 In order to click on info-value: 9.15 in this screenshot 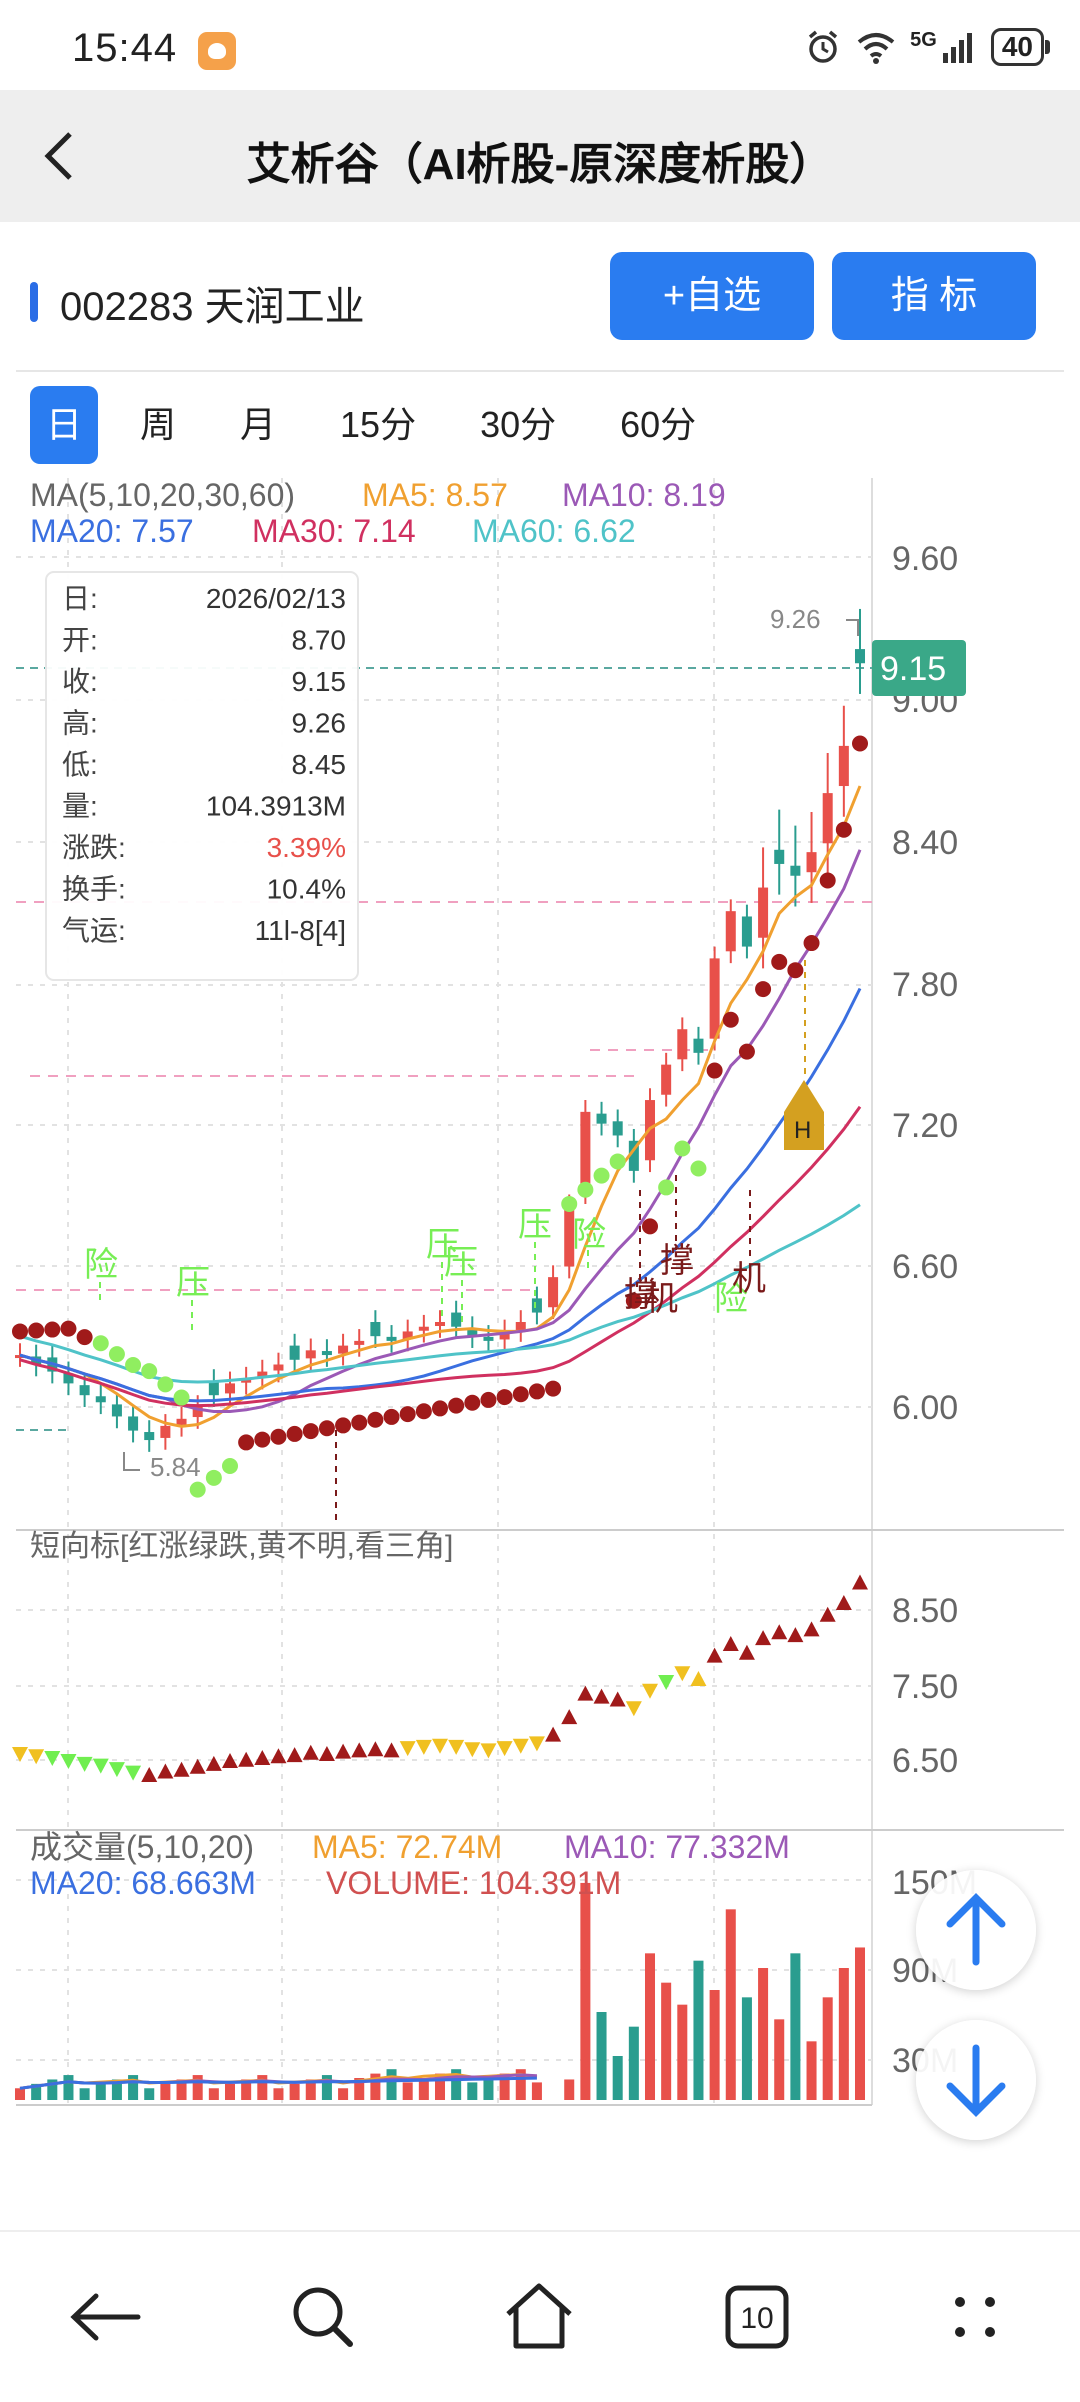, I will do `click(319, 681)`.